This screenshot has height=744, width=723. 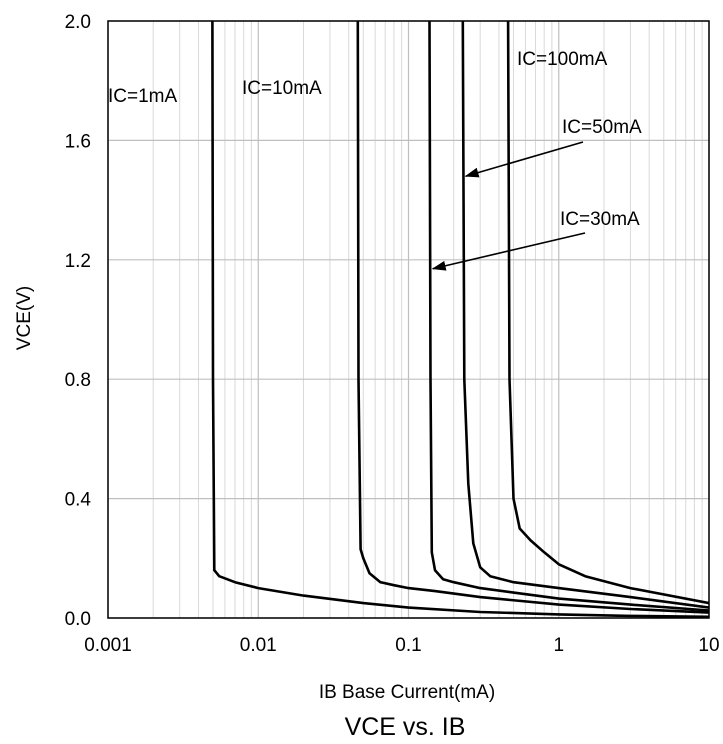 I want to click on annotation-ic-100ma: IC=100mA, so click(x=562, y=59).